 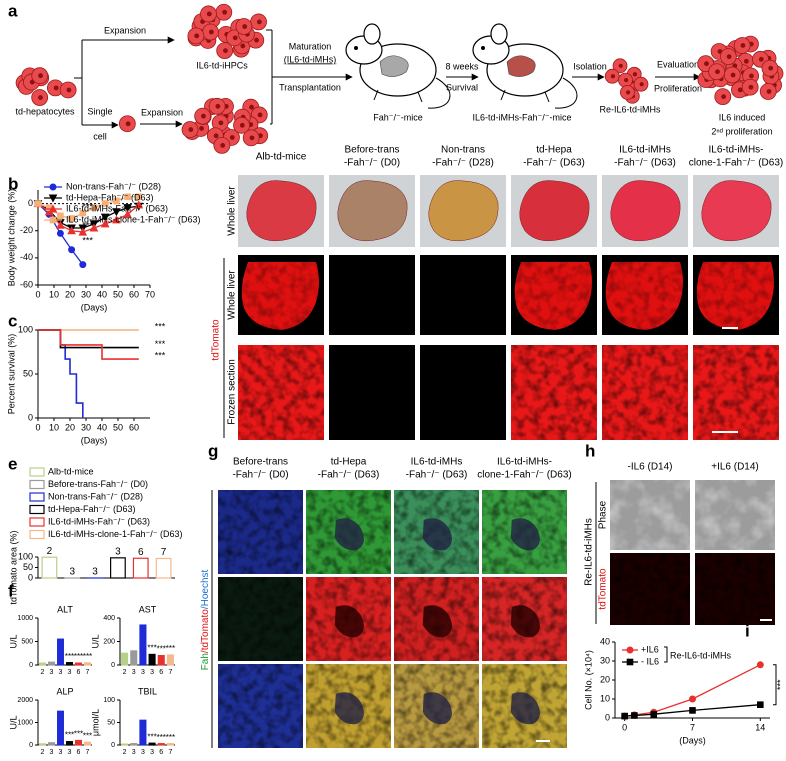 What do you see at coordinates (43, 672) in the screenshot?
I see `x-tick-label: 2` at bounding box center [43, 672].